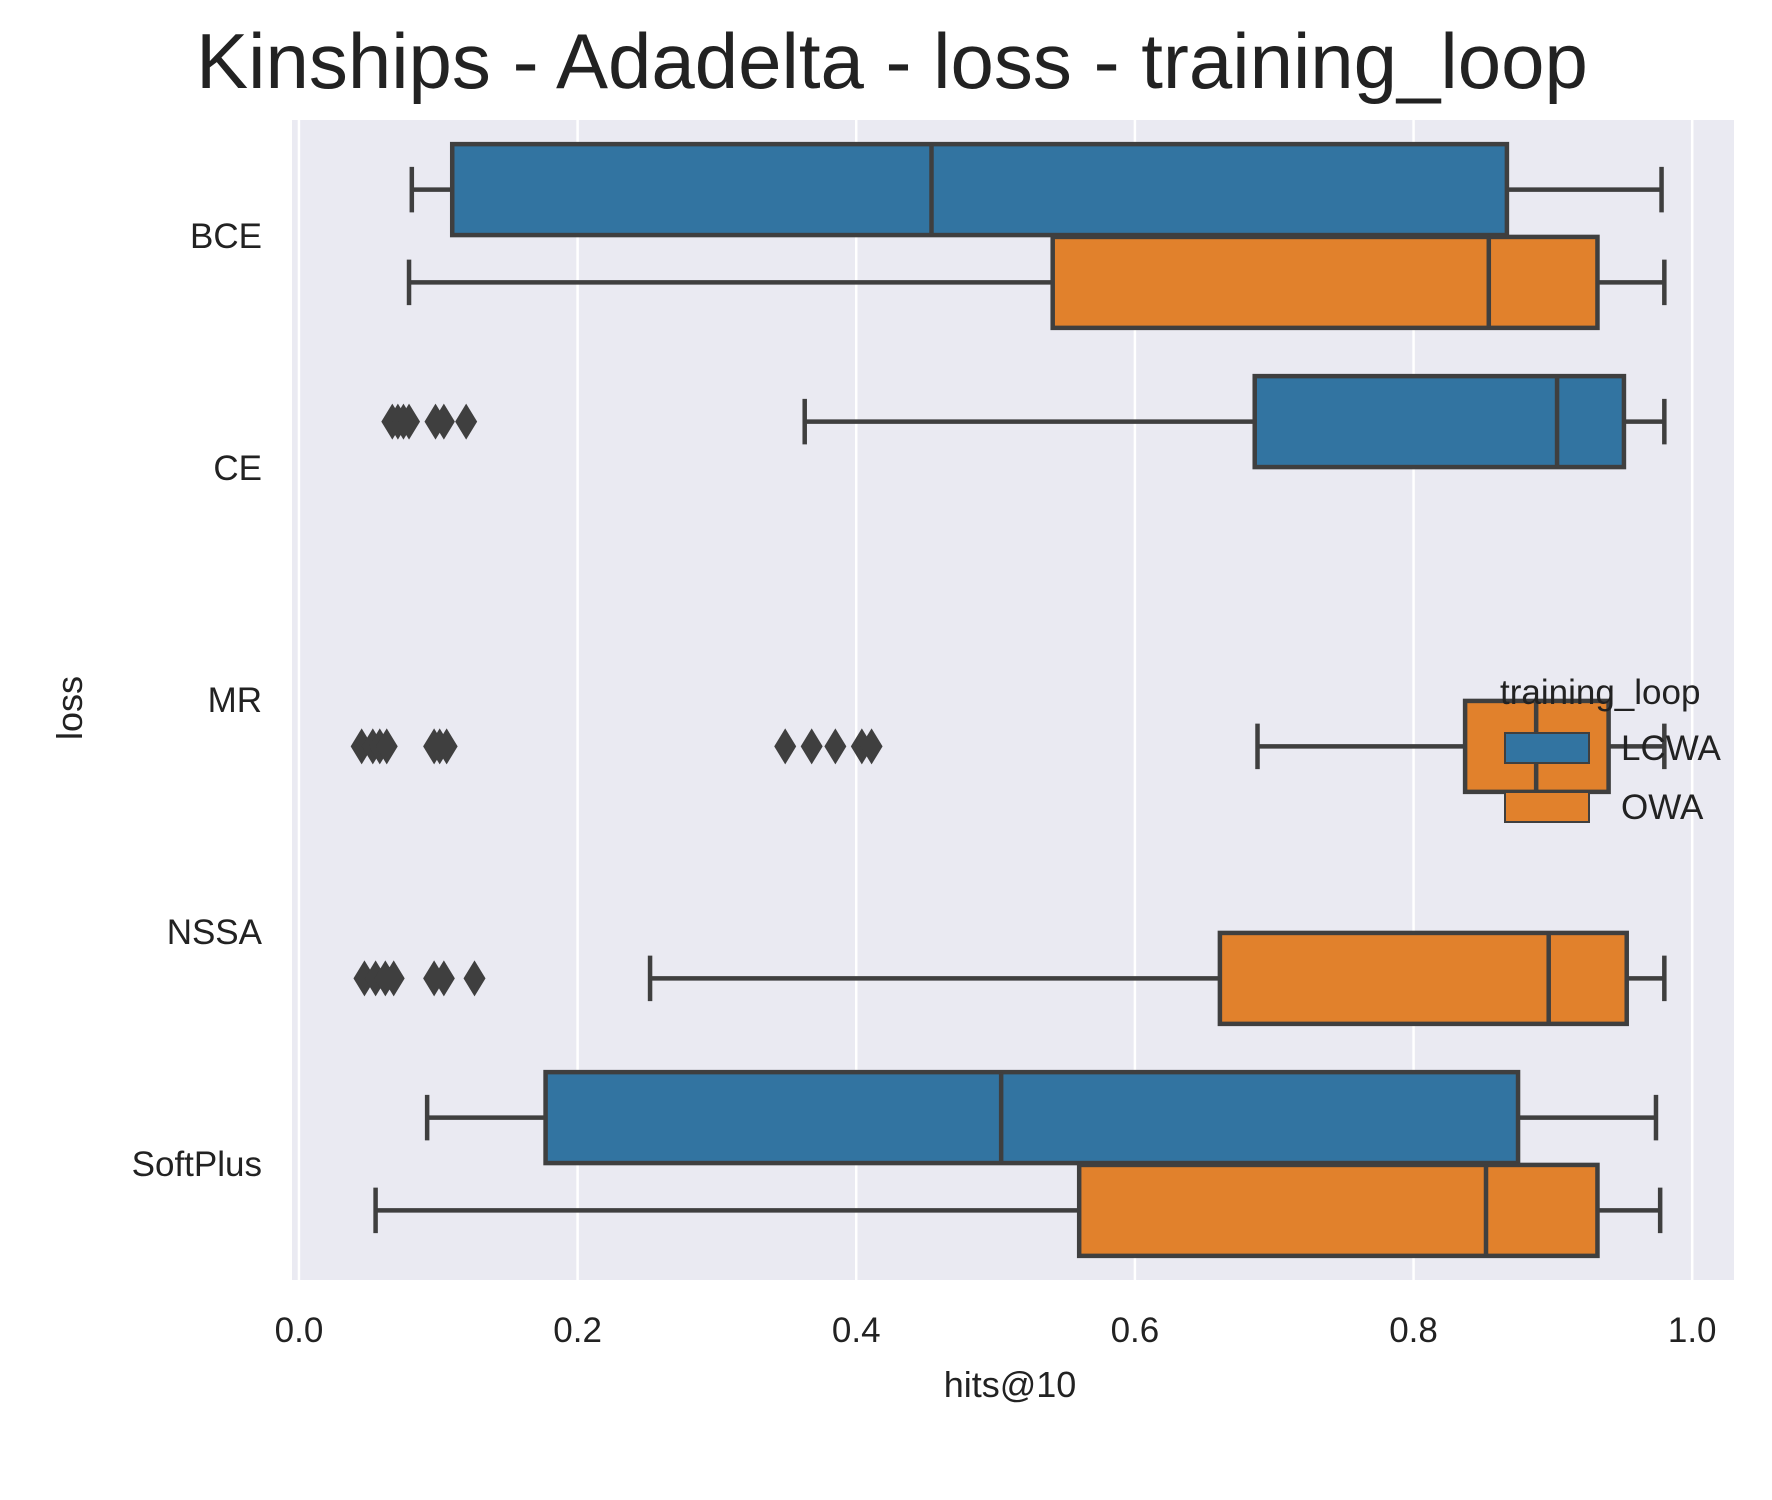 The image size is (1772, 1500). I want to click on x-tick-label: 0.6, so click(1135, 1330).